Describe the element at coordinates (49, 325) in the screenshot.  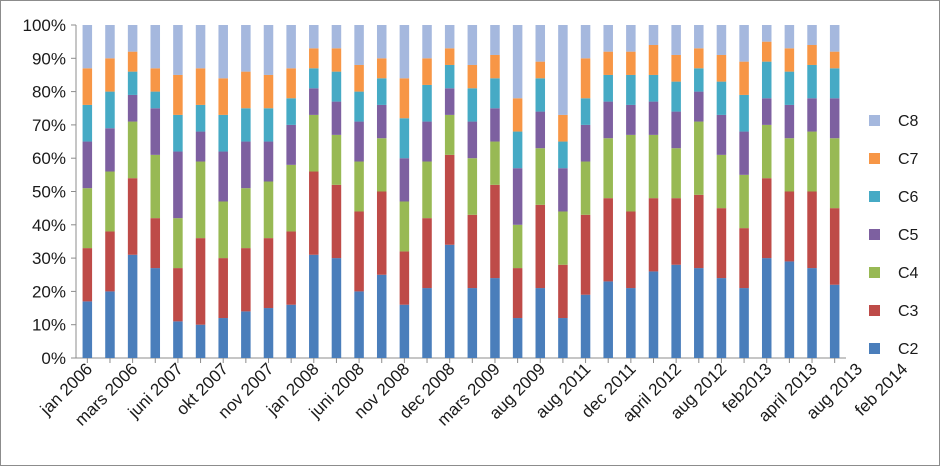
I see `y-tick-label: 10%` at that location.